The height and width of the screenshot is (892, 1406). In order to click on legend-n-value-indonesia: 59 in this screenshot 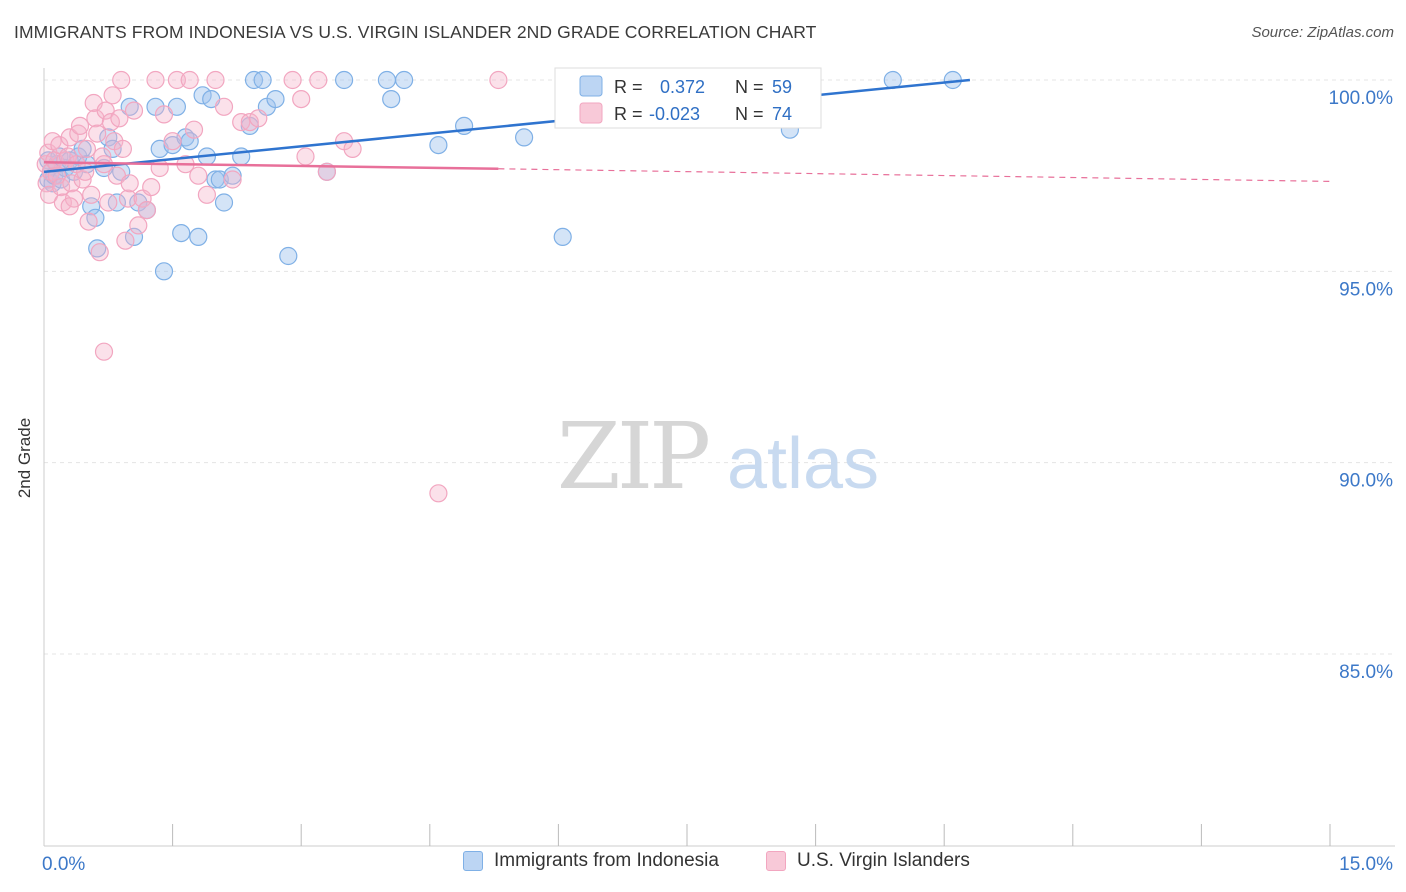, I will do `click(782, 87)`.